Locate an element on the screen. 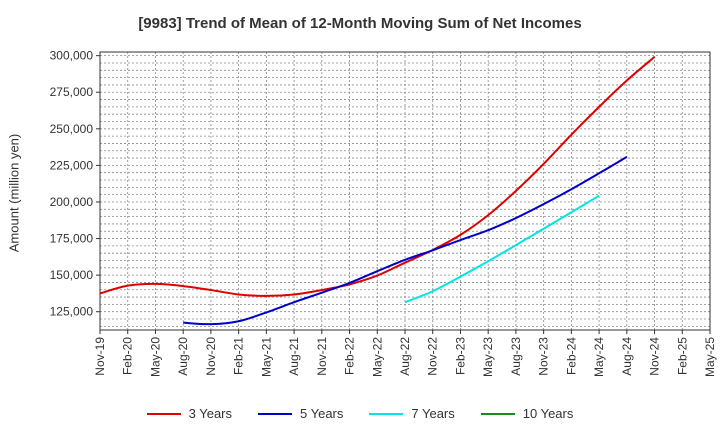  x-tick-label: Aug-22 is located at coordinates (405, 356).